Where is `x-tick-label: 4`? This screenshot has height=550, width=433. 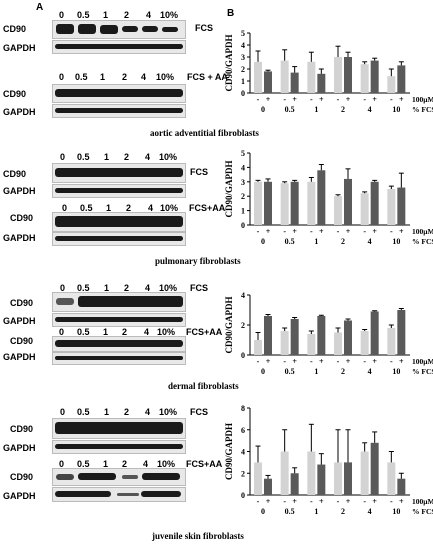 x-tick-label: 4 is located at coordinates (370, 511).